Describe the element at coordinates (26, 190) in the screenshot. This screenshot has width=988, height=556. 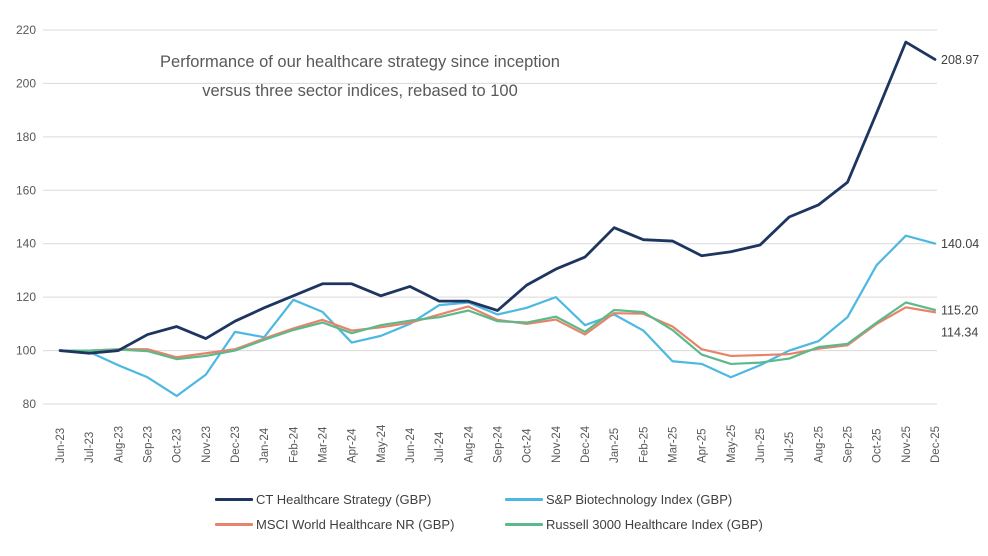
I see `y-tick-label-160: 160` at that location.